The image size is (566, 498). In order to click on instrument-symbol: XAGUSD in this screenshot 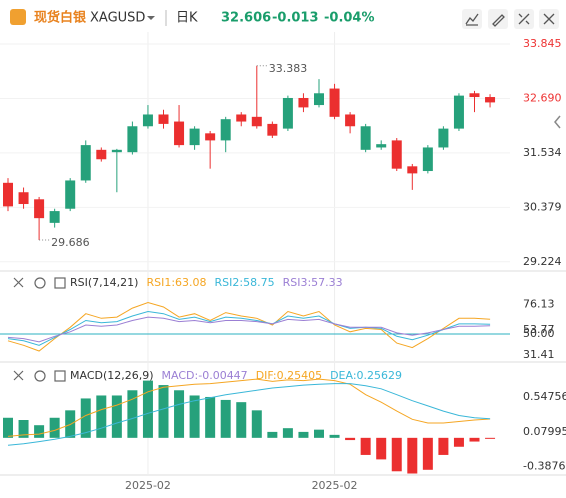, I will do `click(117, 18)`.